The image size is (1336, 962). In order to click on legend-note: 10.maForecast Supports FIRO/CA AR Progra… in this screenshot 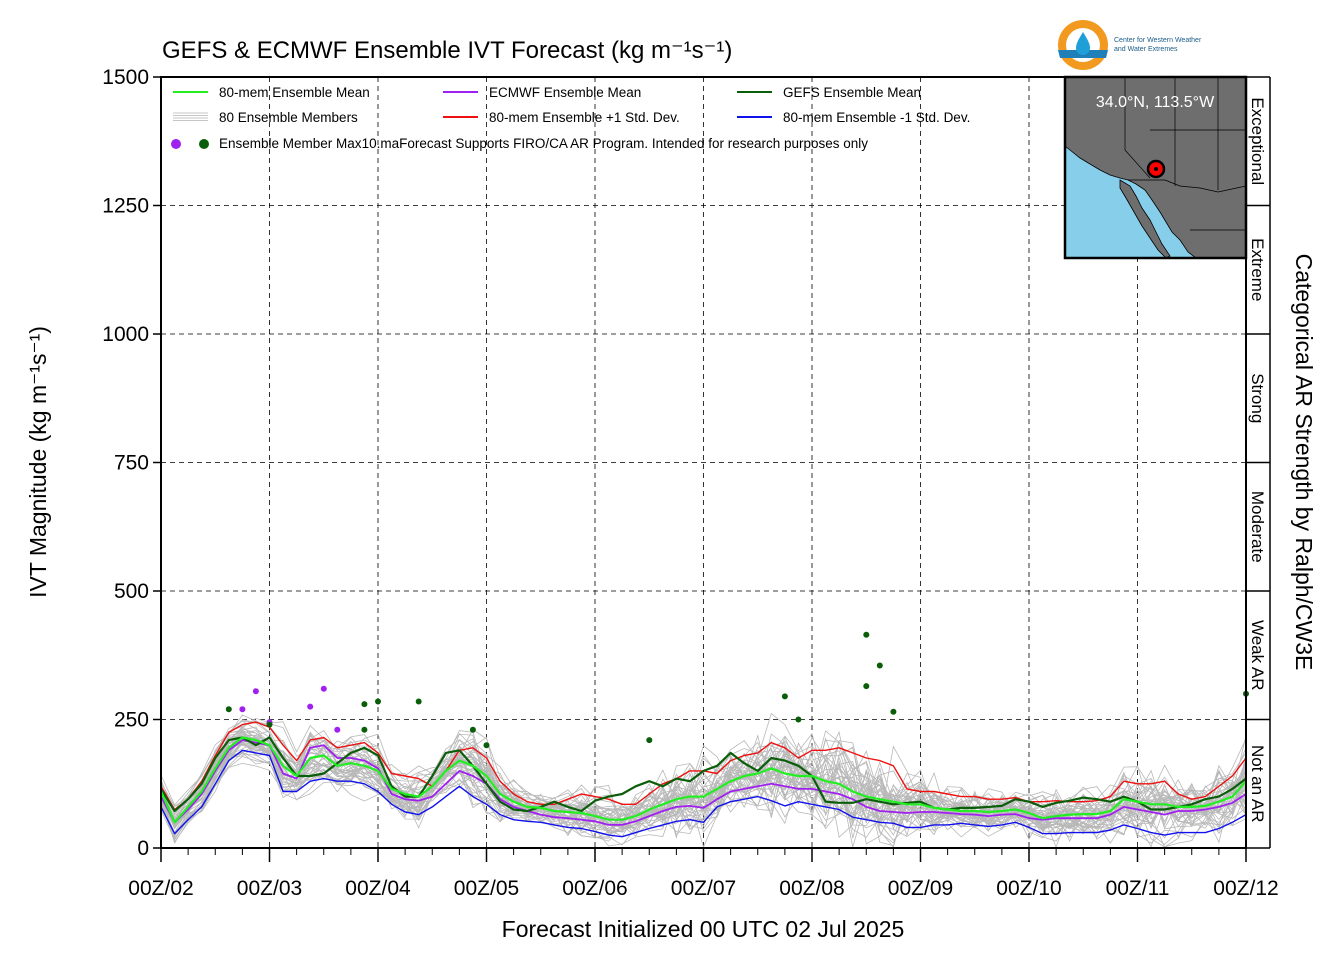, I will do `click(615, 143)`.